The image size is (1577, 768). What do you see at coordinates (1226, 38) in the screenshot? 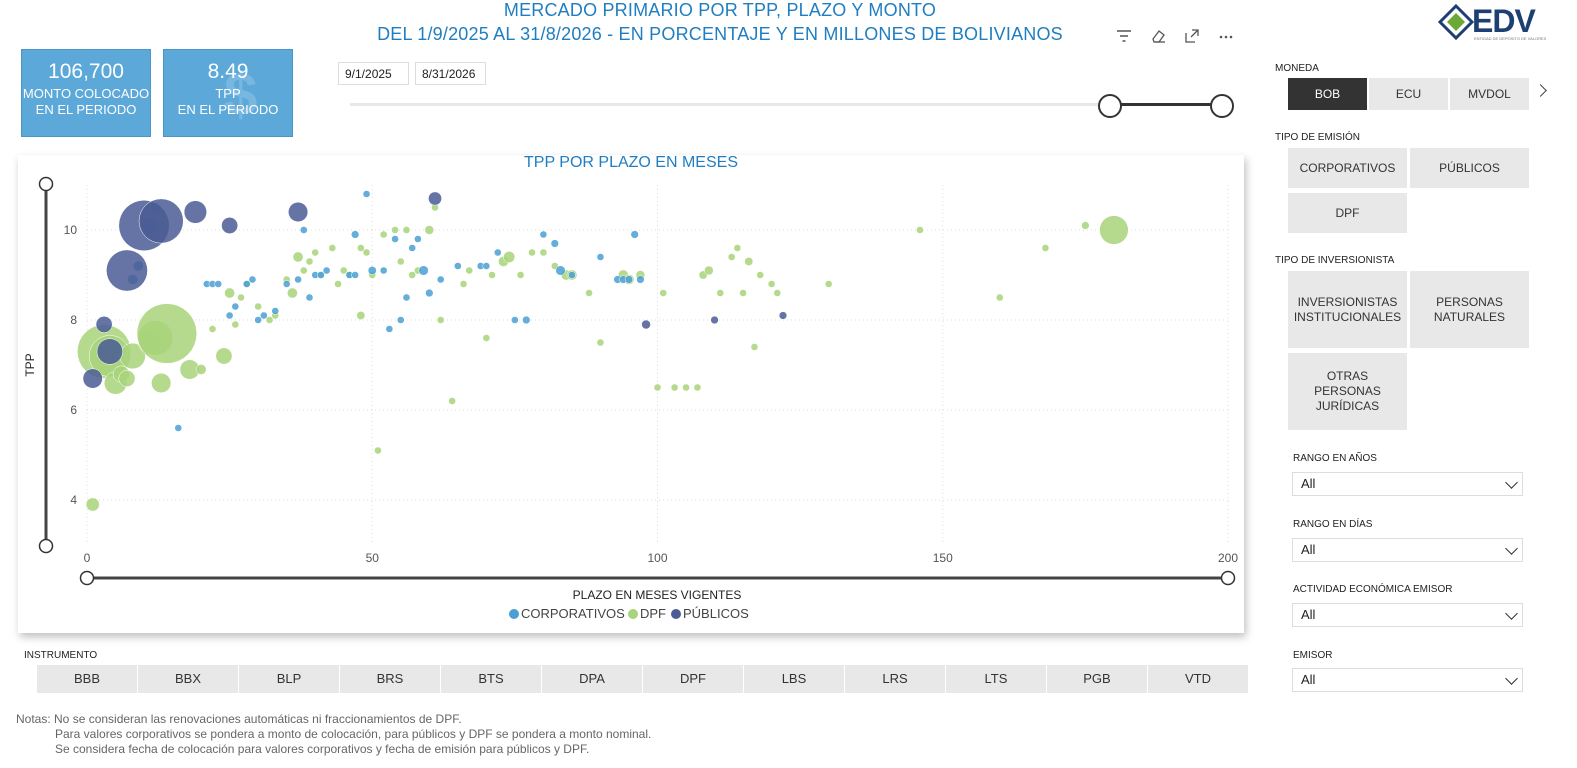
I see `more-icon` at bounding box center [1226, 38].